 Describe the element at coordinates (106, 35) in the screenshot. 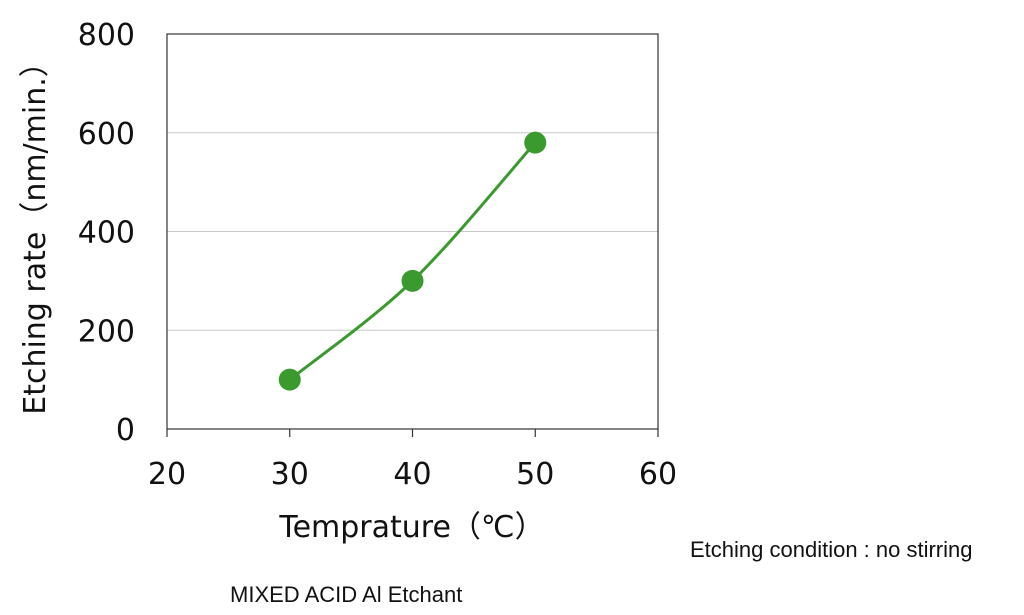

I see `y-tick-label: 800` at that location.